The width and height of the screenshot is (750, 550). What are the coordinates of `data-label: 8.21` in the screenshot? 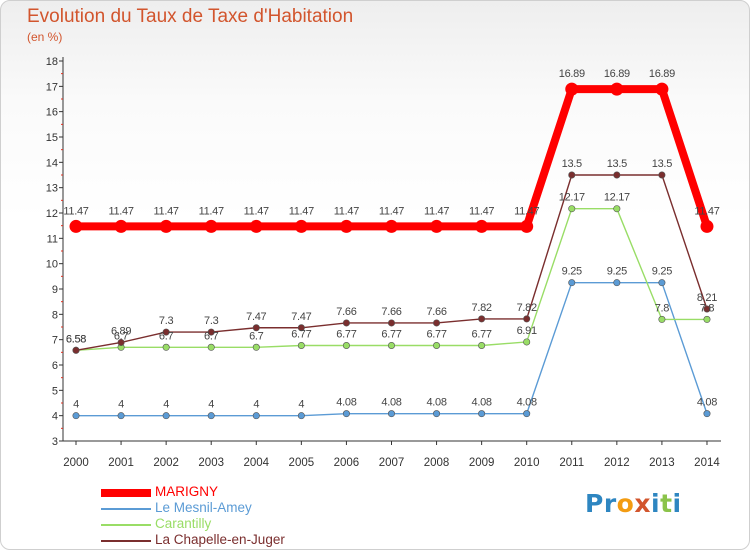 It's located at (707, 298).